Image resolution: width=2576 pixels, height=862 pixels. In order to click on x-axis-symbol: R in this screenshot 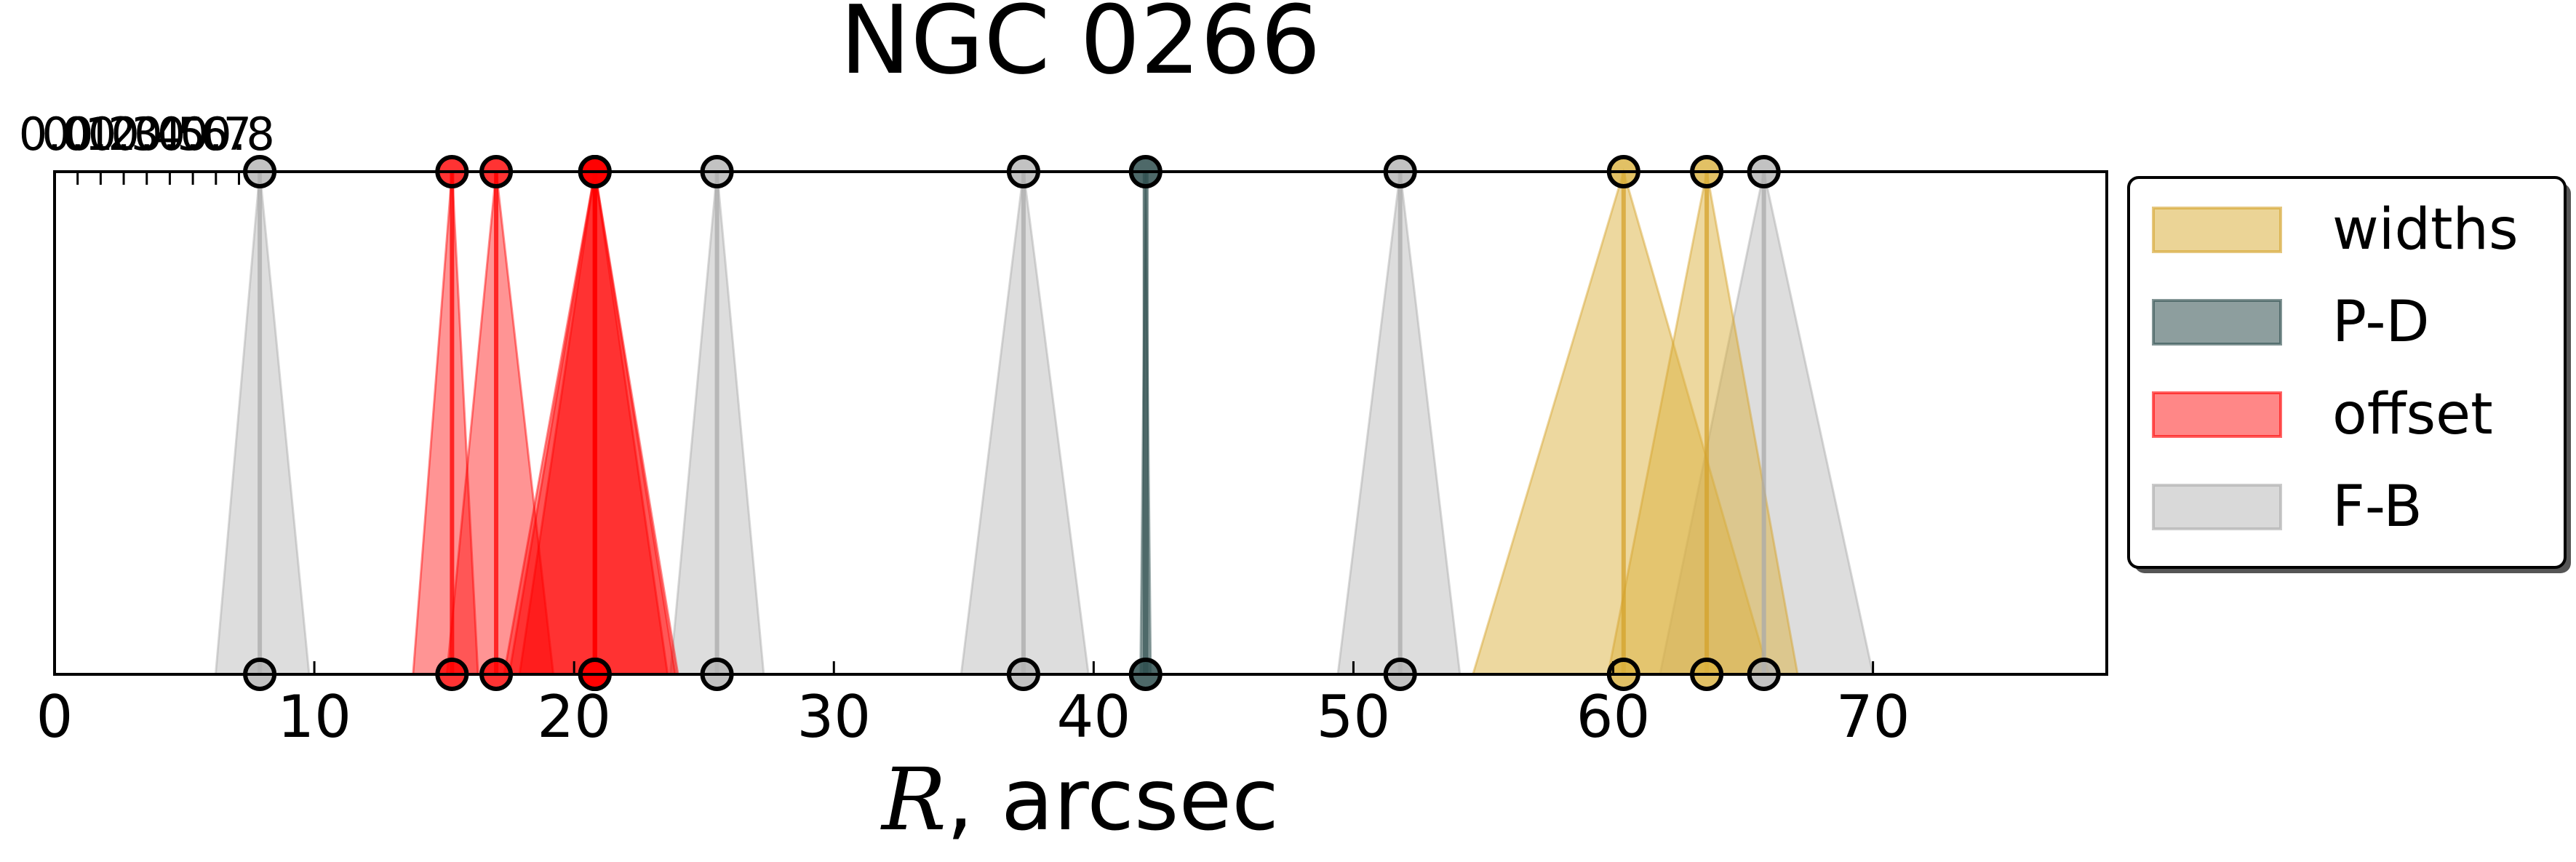, I will do `click(913, 799)`.